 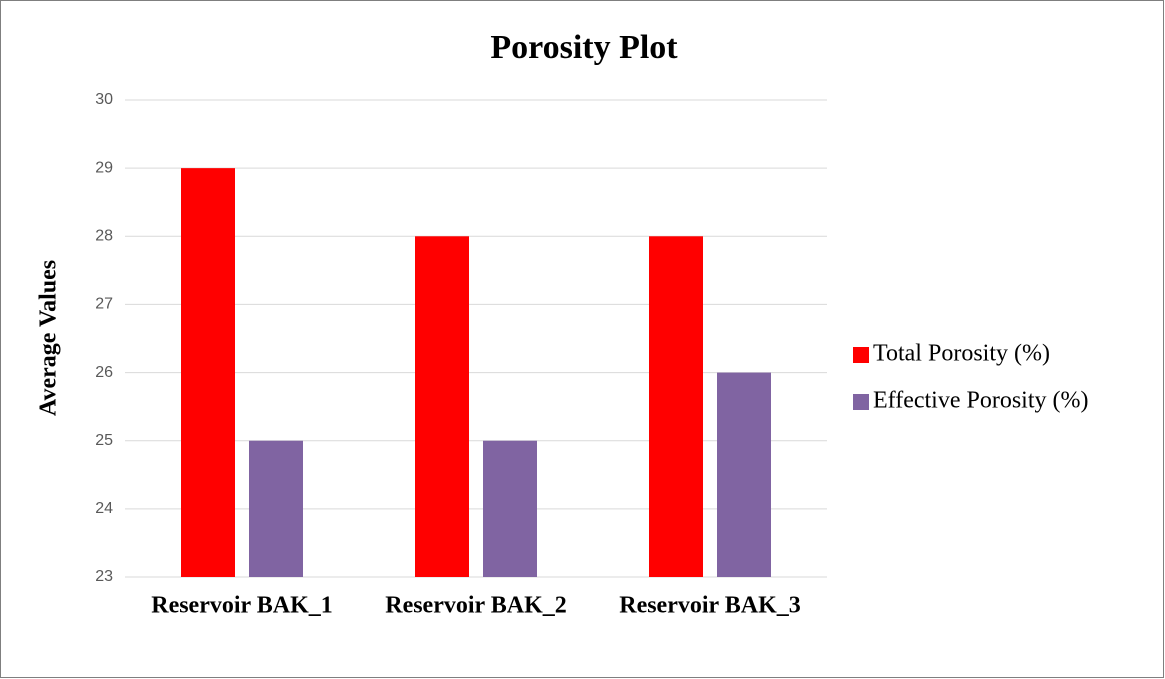 I want to click on x-tick-label: Reservoir BAK_3, so click(x=710, y=606).